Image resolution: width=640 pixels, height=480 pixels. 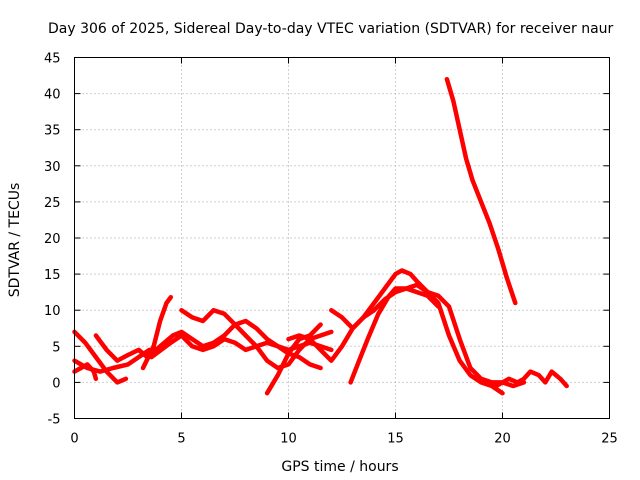 What do you see at coordinates (52, 95) in the screenshot?
I see `y-tick-label: 40` at bounding box center [52, 95].